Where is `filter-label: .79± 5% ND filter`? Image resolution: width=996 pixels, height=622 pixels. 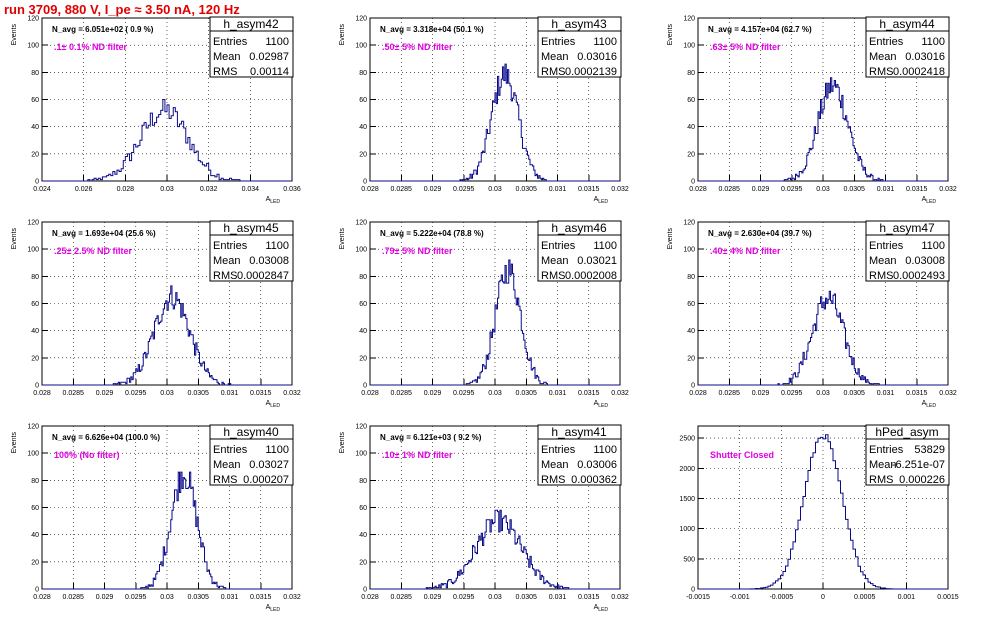 filter-label: .79± 5% ND filter is located at coordinates (417, 251).